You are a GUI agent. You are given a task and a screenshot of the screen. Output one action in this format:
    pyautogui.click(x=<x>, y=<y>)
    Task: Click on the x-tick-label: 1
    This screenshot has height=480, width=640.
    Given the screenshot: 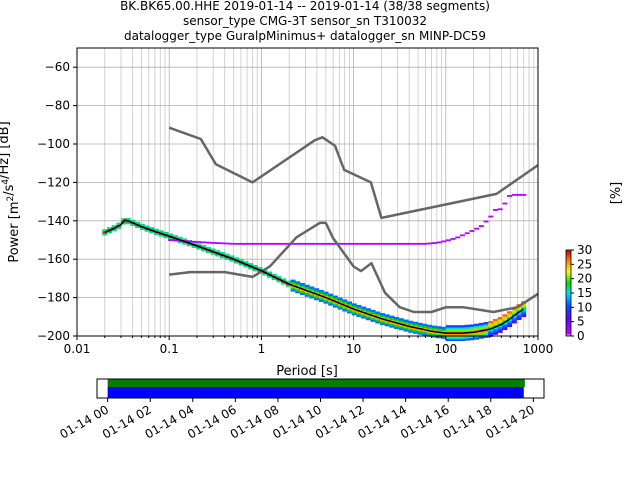 What is the action you would take?
    pyautogui.click(x=262, y=349)
    